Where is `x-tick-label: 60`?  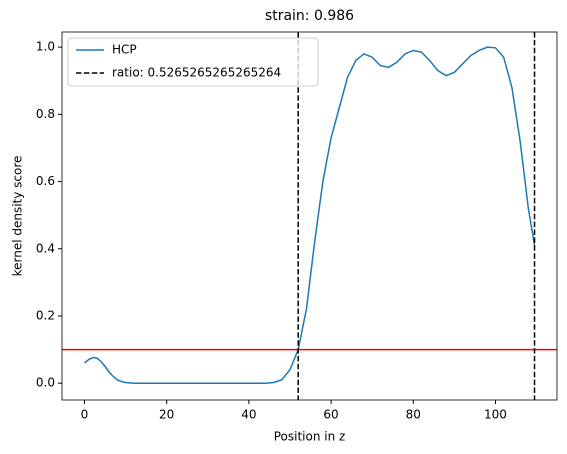
x-tick-label: 60 is located at coordinates (330, 415).